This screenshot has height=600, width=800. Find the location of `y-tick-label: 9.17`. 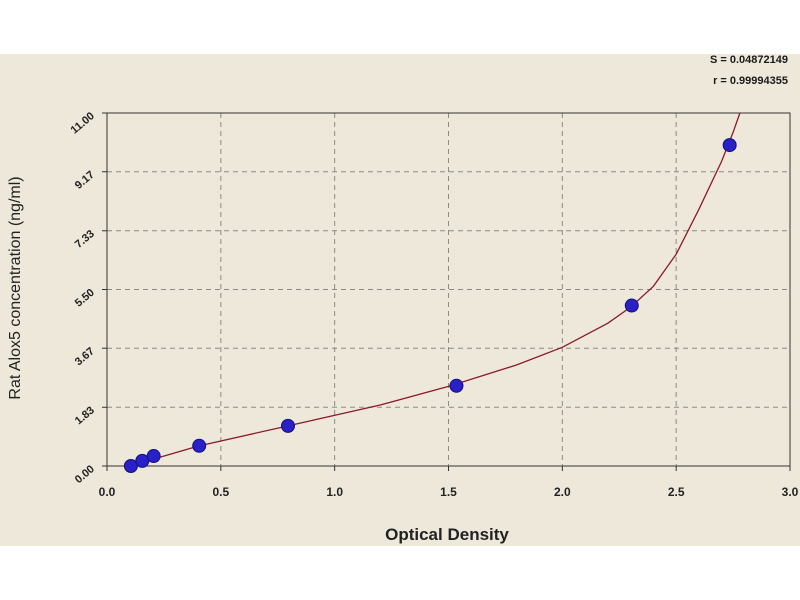

y-tick-label: 9.17 is located at coordinates (85, 180).